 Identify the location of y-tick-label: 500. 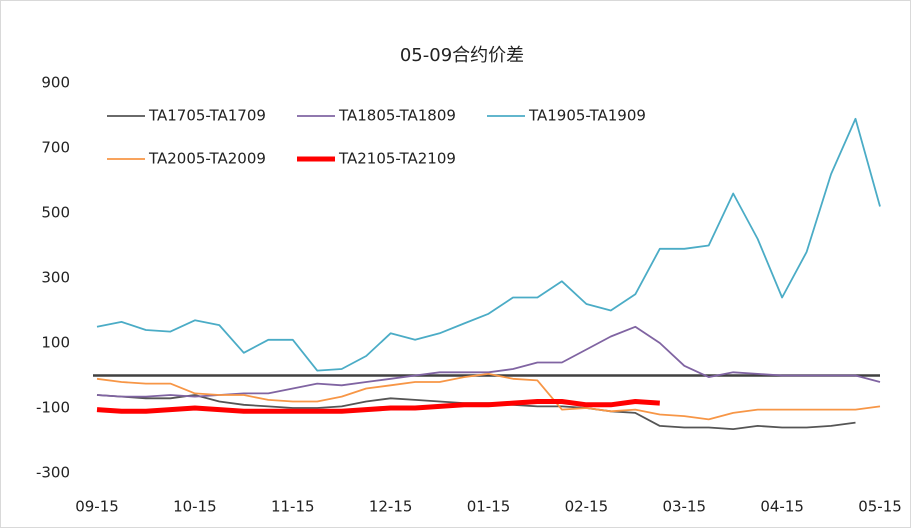
(55, 213).